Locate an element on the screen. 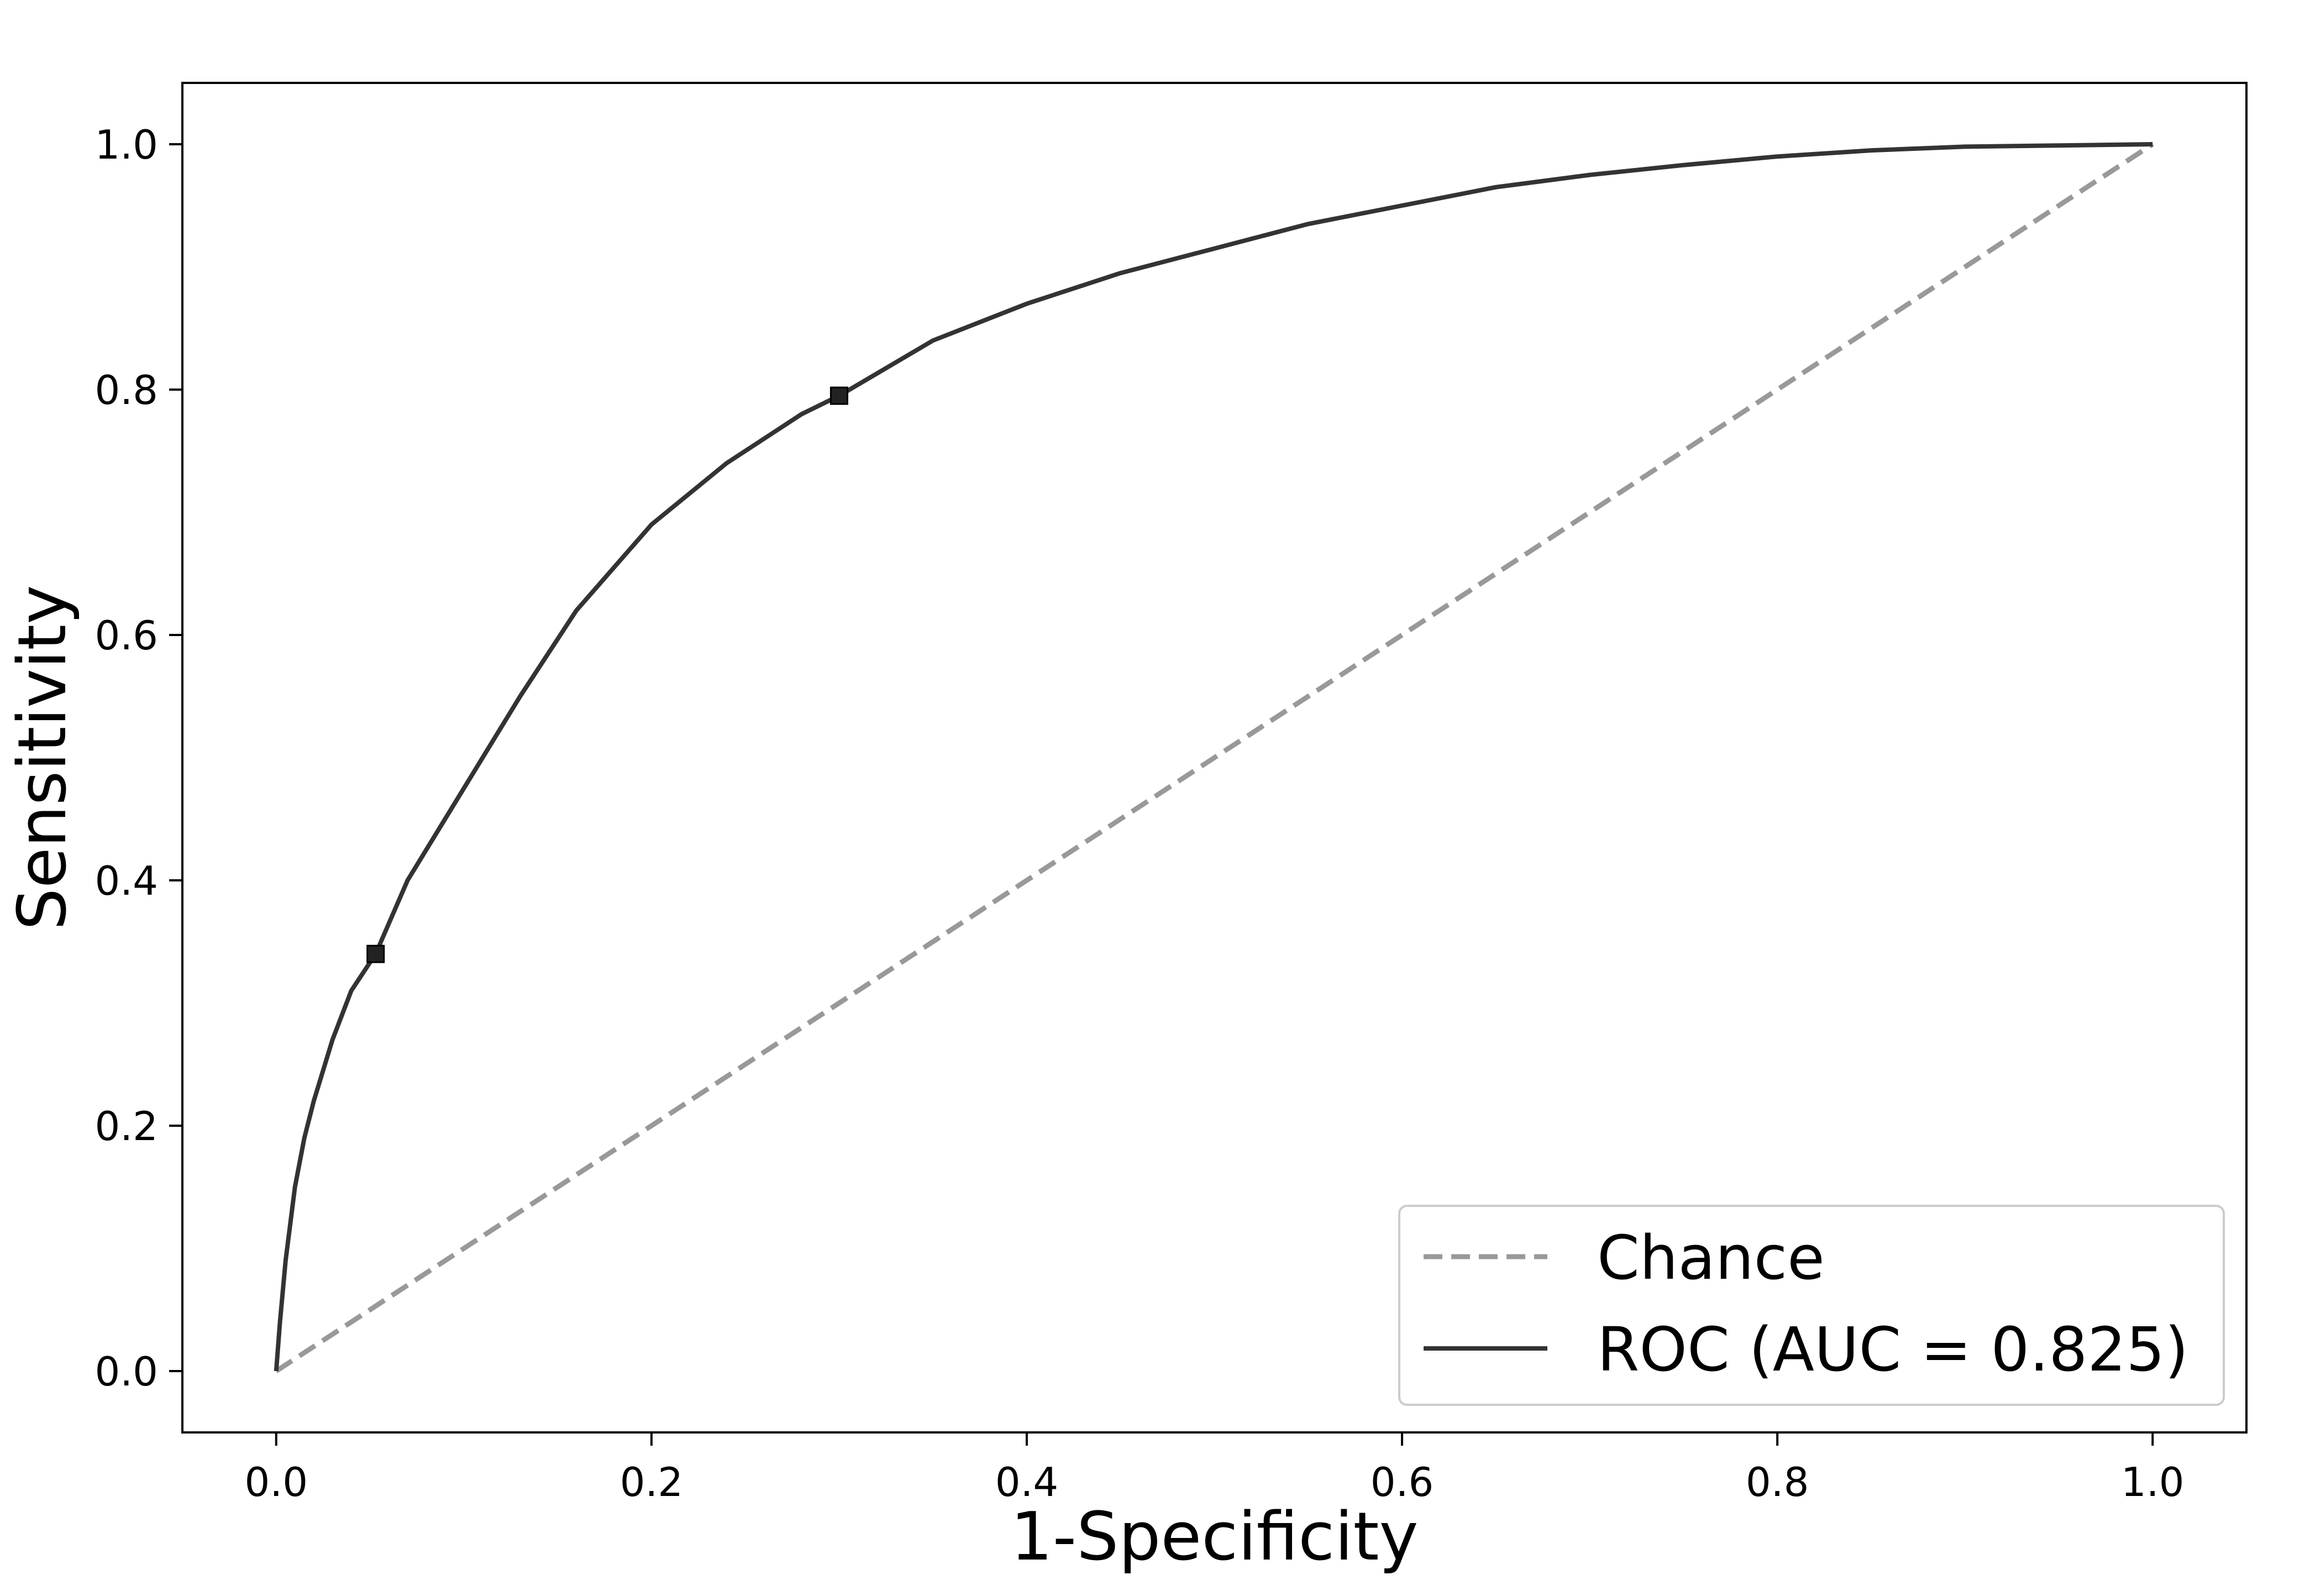  x-axis-ticks: 0.0 0.2 0.4 0.6 0.8 1.0 is located at coordinates (1215, 1468).